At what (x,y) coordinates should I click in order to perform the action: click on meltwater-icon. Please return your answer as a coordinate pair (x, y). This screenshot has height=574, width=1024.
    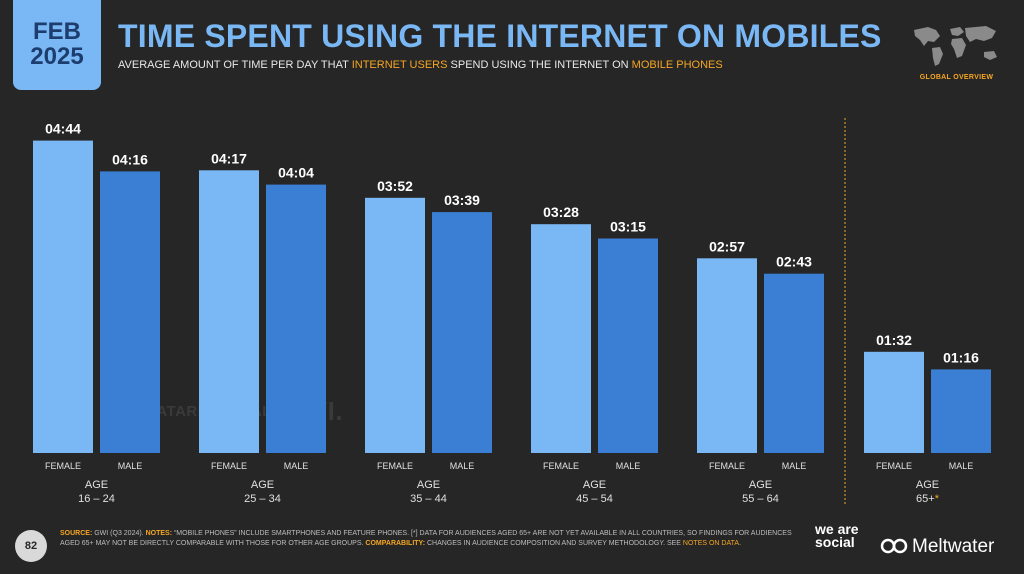
    Looking at the image, I should click on (894, 546).